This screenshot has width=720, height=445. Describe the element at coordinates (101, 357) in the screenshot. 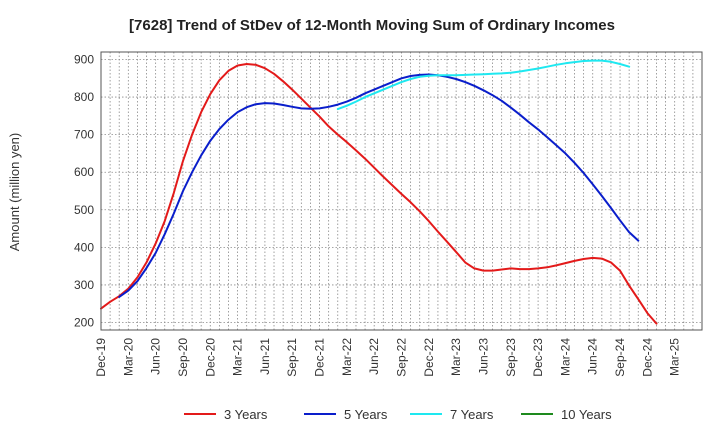

I see `x-tick-label: Dec-19` at that location.